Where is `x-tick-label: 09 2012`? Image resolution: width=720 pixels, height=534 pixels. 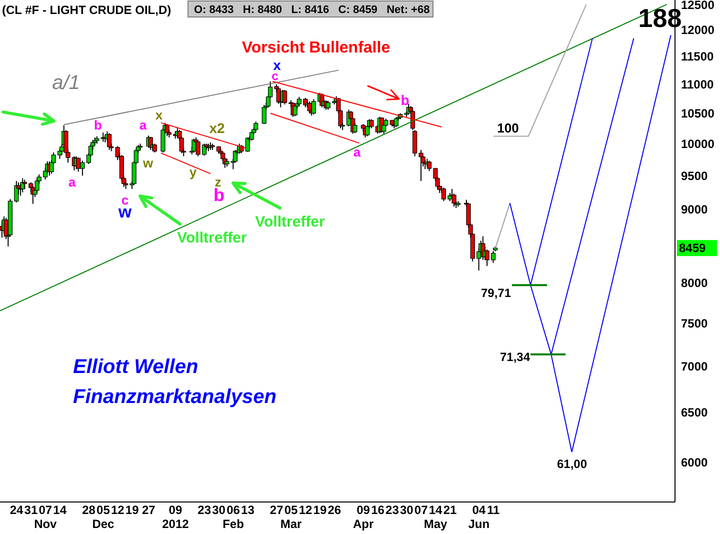 x-tick-label: 09 2012 is located at coordinates (176, 517).